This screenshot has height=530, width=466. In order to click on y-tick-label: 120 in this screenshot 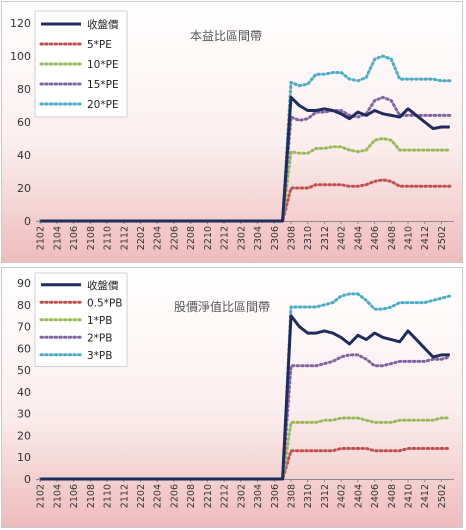, I will do `click(20, 23)`.